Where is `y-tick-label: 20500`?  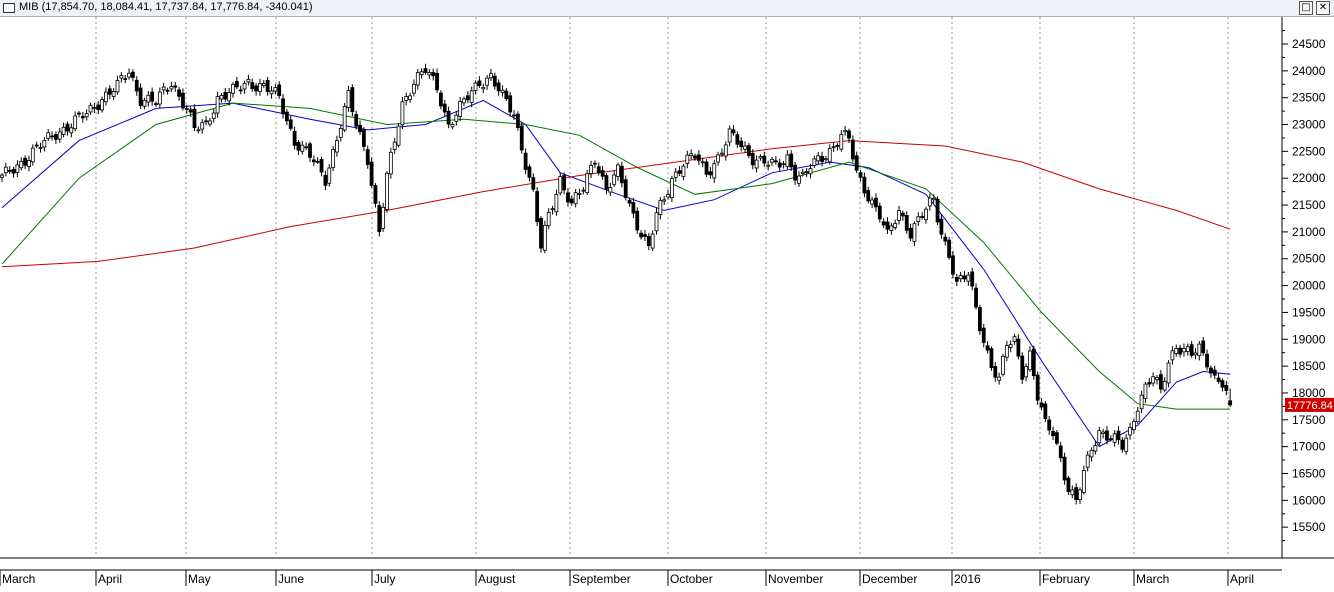 y-tick-label: 20500 is located at coordinates (1309, 259).